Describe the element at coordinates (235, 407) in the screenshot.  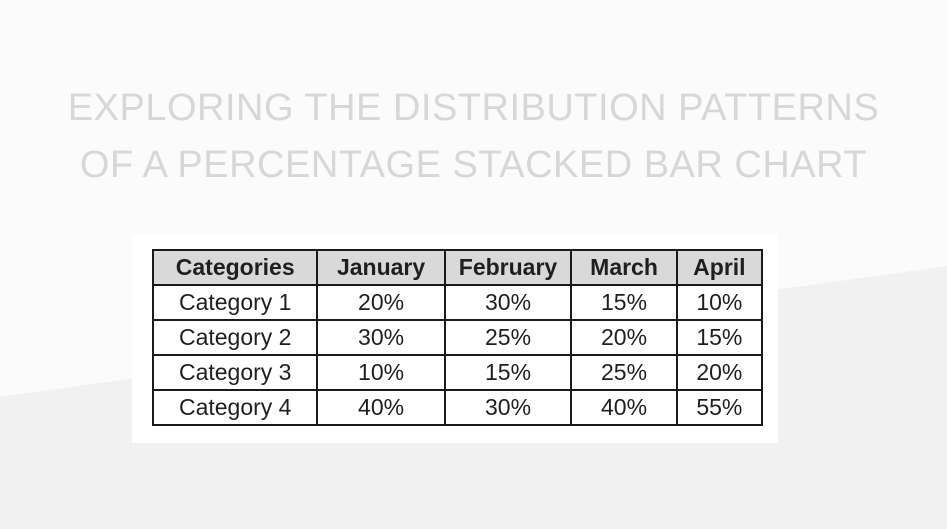
I see `row-label-cell: Category 4` at that location.